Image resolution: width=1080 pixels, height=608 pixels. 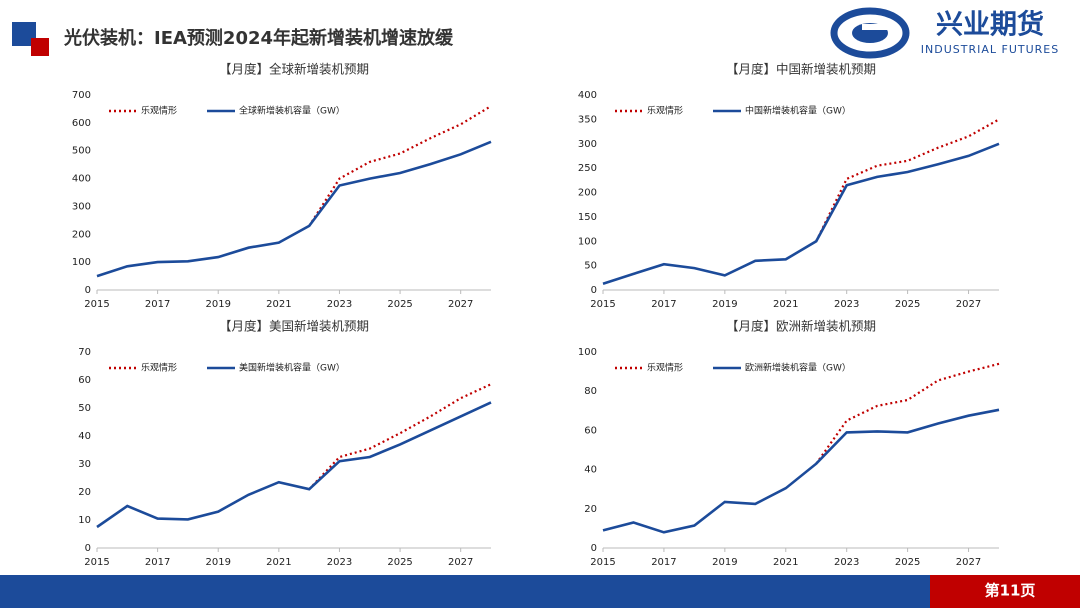 What do you see at coordinates (587, 168) in the screenshot?
I see `y-tick-label: 250` at bounding box center [587, 168].